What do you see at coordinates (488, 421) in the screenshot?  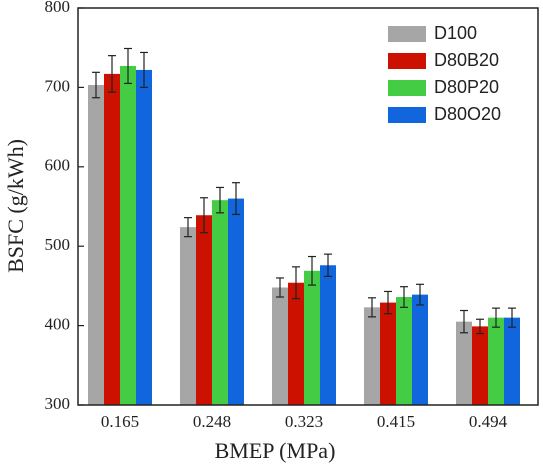 I see `x-tick-label: 0.494` at bounding box center [488, 421].